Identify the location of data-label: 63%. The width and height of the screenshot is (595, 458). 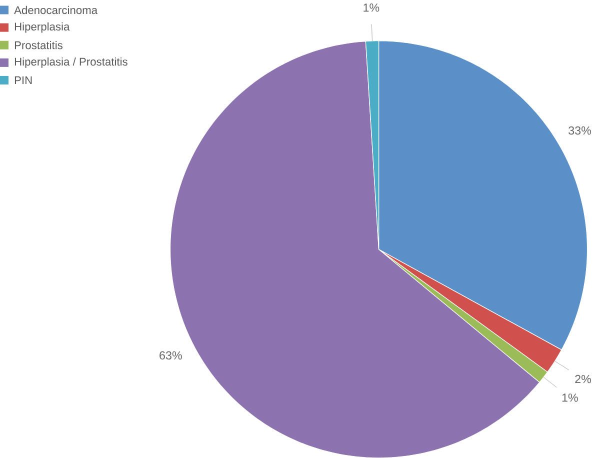
(171, 355).